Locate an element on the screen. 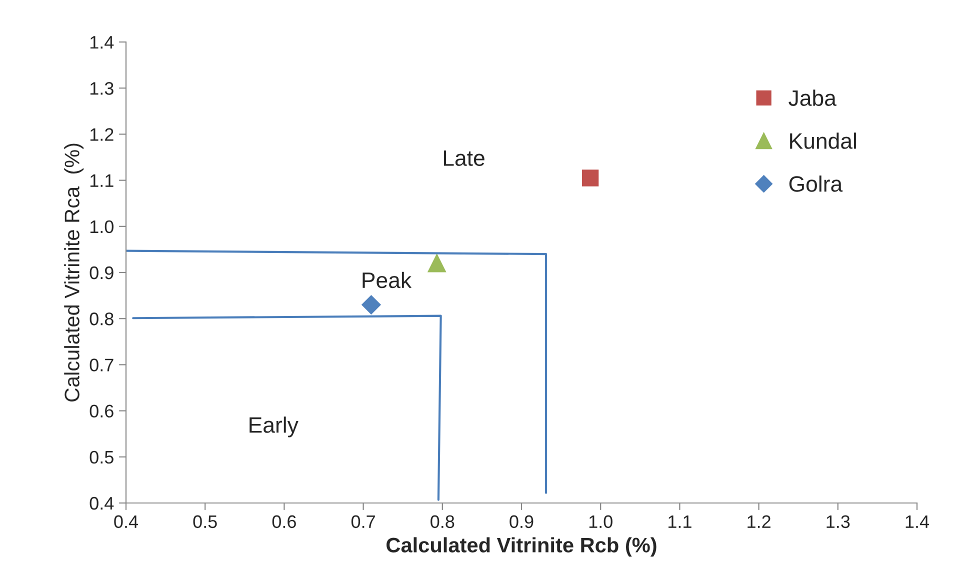 This screenshot has height=583, width=954. x-axis-title: Calculated Vitrinite Rcb (%) is located at coordinates (521, 547).